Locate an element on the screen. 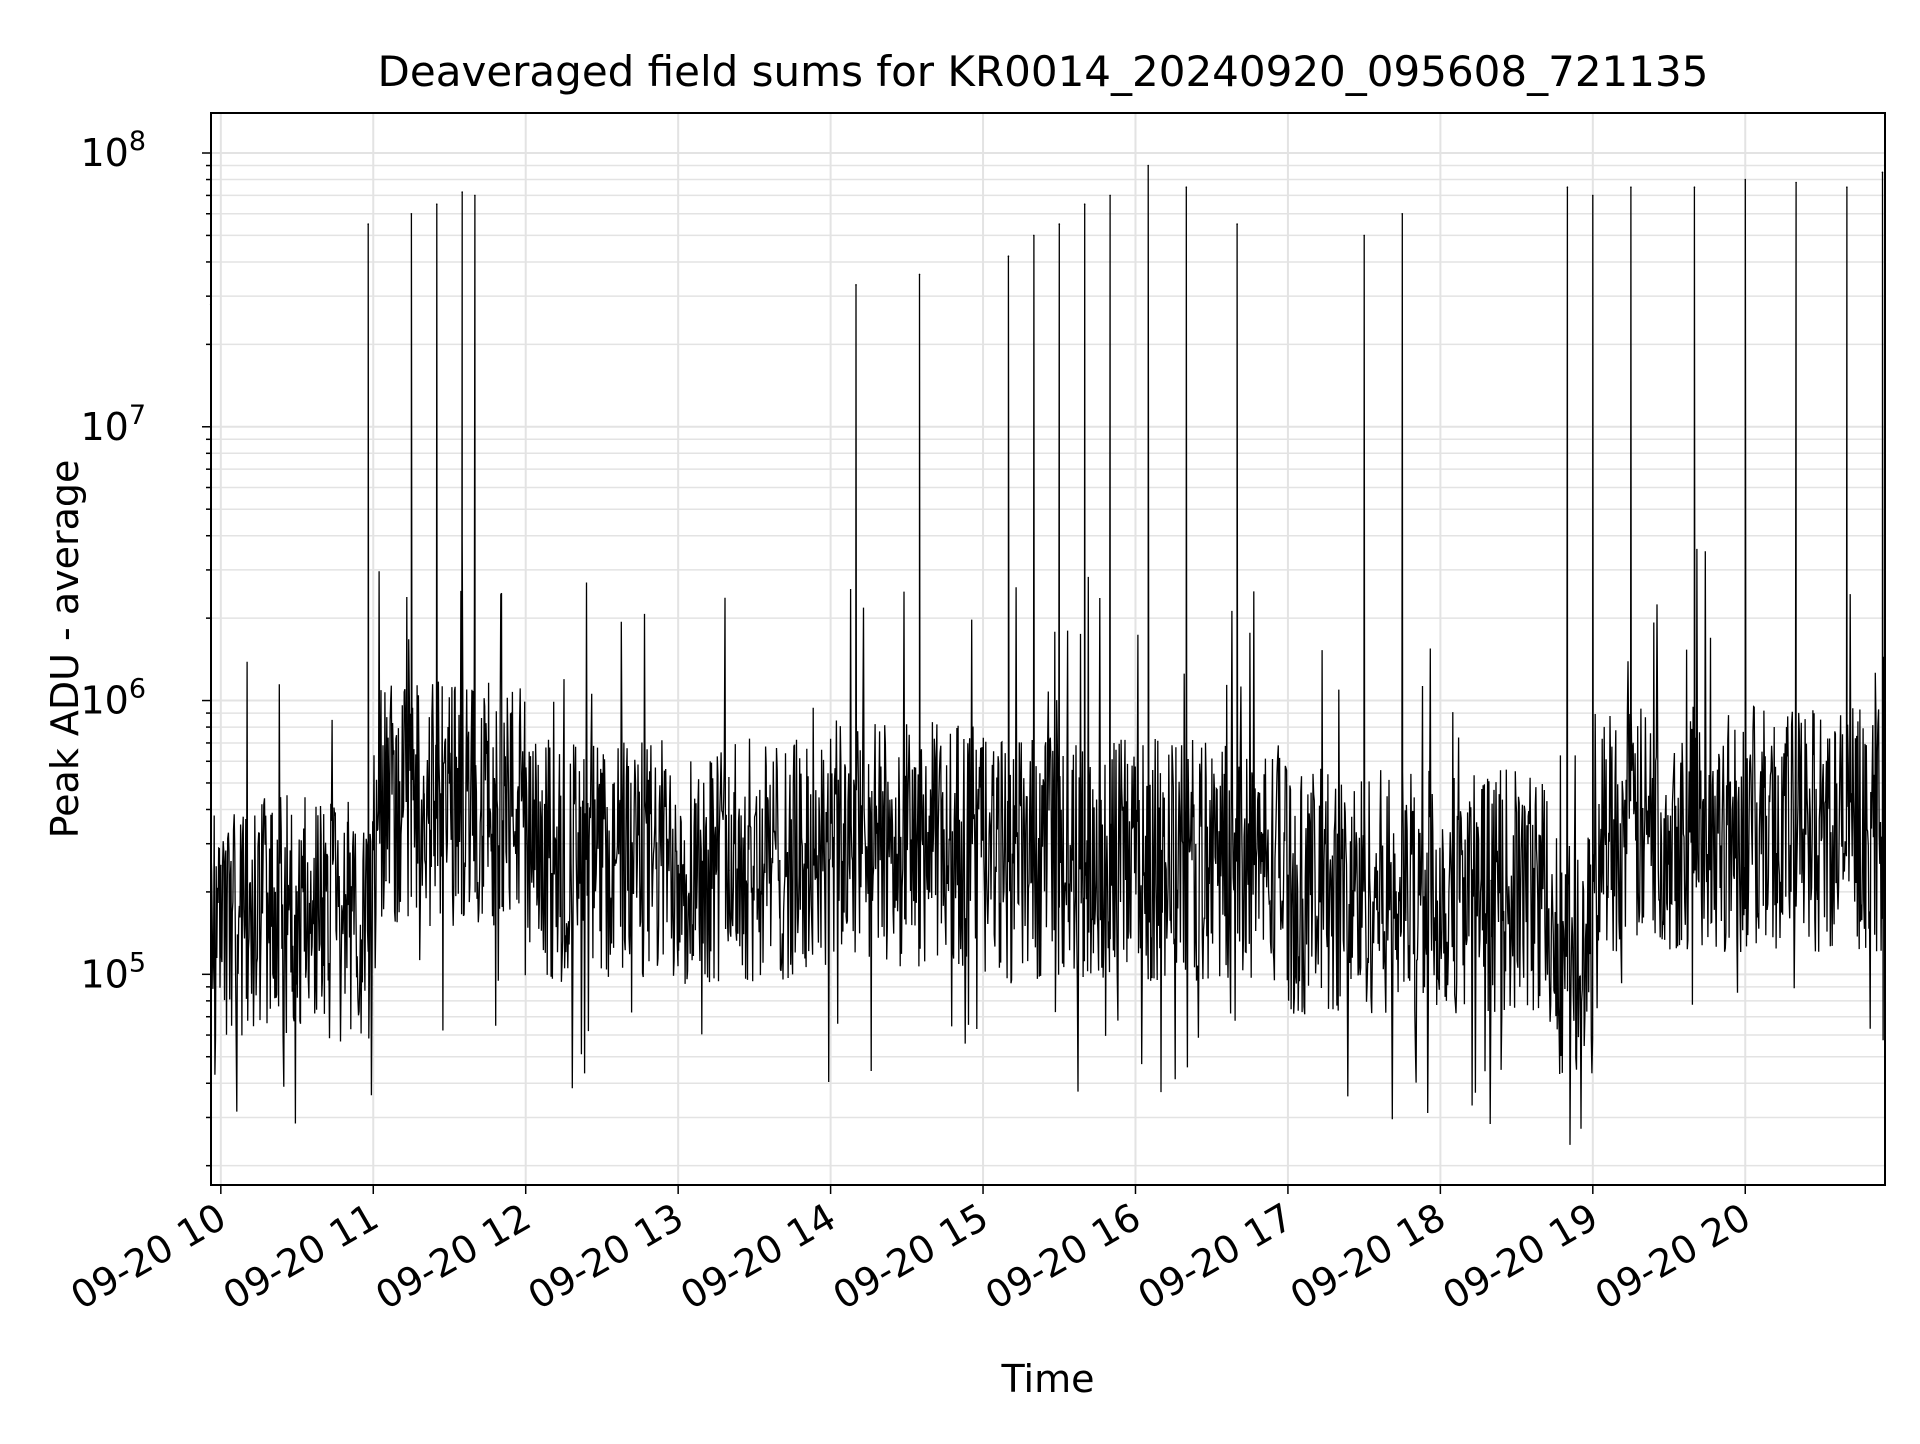 The height and width of the screenshot is (1444, 1920). x-tick-label: 09-20 15 is located at coordinates (911, 1257).